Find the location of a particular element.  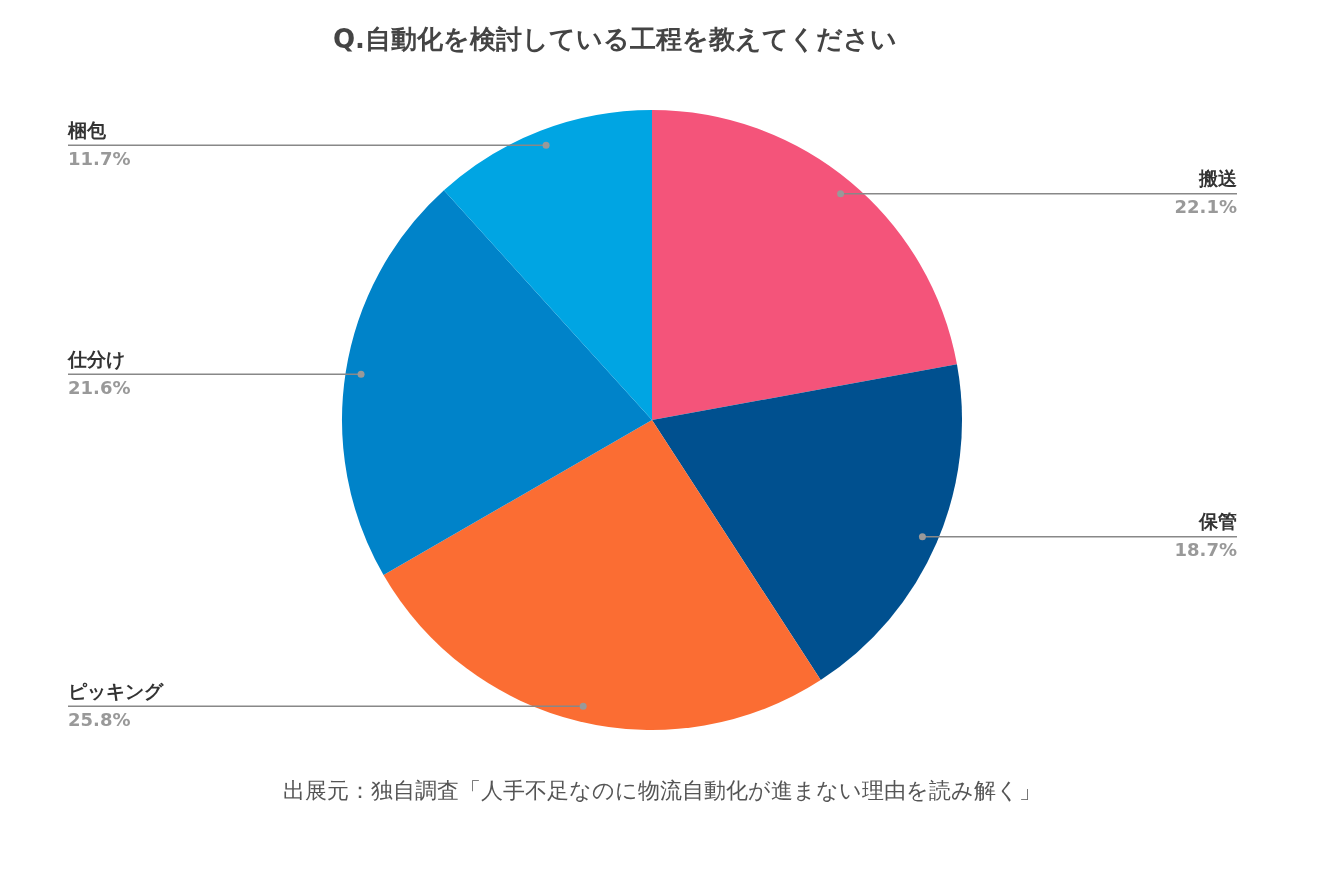

chart-title: Q.自動化を検討している工程を教えてください is located at coordinates (615, 39).